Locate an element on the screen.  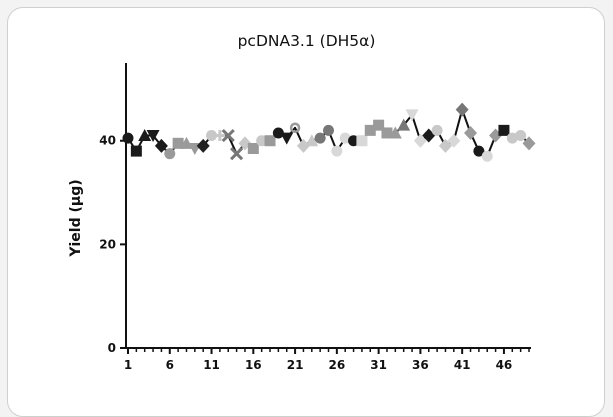
x-tick-label: 11 is located at coordinates (211, 365).